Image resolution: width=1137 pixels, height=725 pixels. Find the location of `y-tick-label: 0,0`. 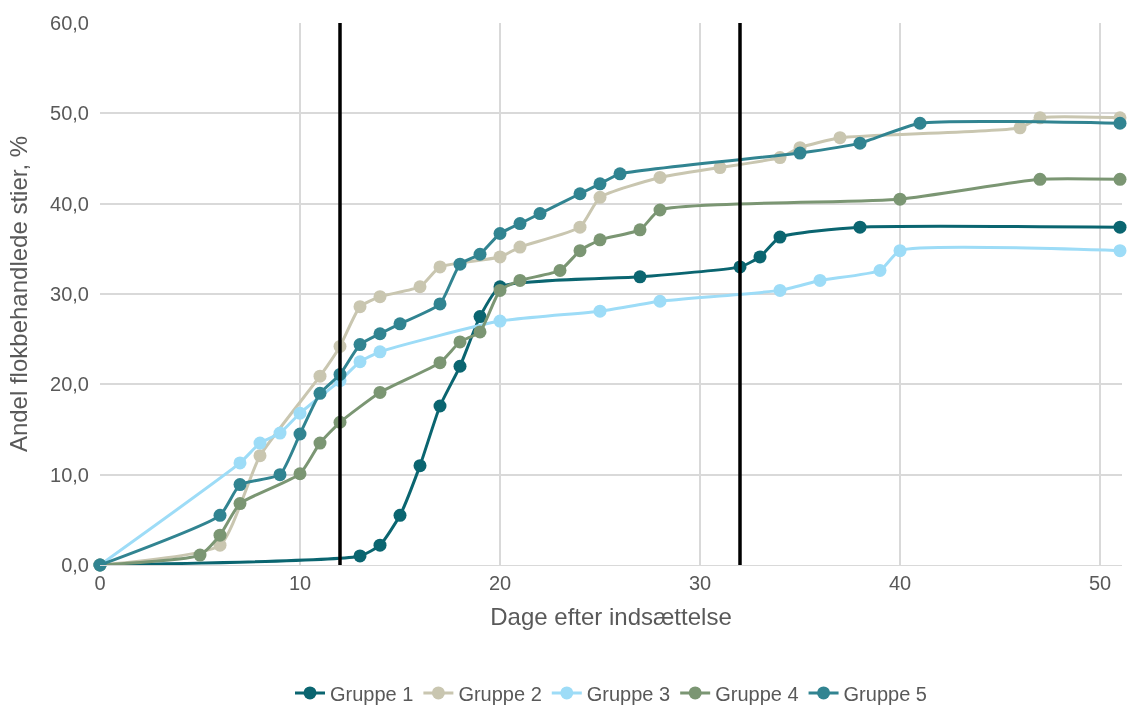

y-tick-label: 0,0 is located at coordinates (75, 565).